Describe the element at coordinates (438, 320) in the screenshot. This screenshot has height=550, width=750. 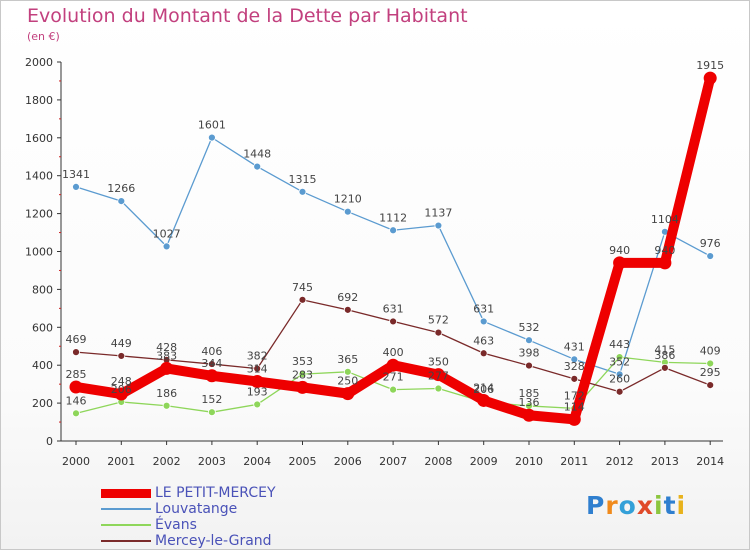
I see `data-label: 572` at that location.